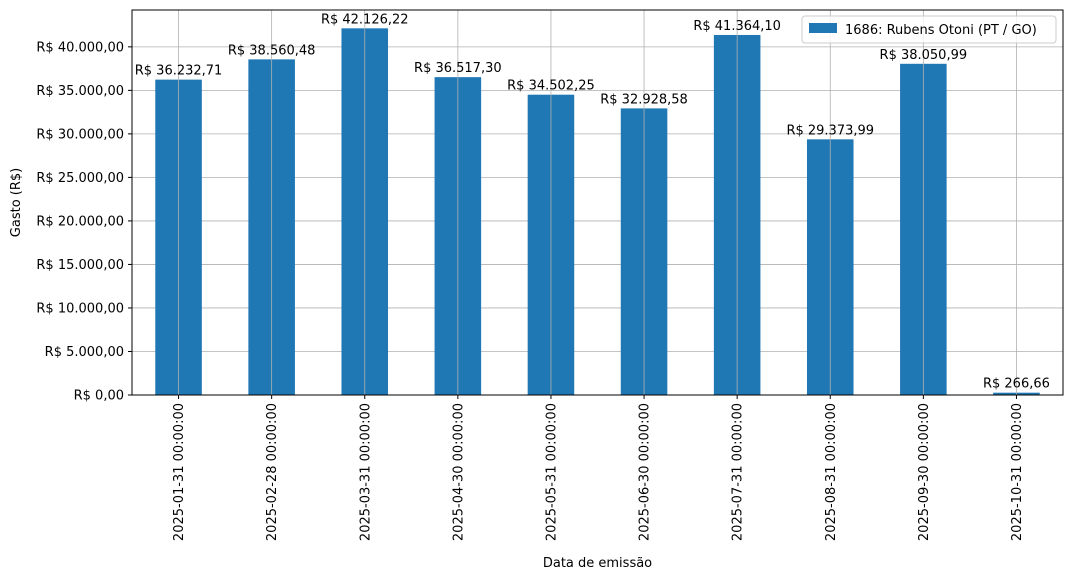 The image size is (1072, 580). I want to click on bar-value-label: R$ 42.126,22, so click(365, 19).